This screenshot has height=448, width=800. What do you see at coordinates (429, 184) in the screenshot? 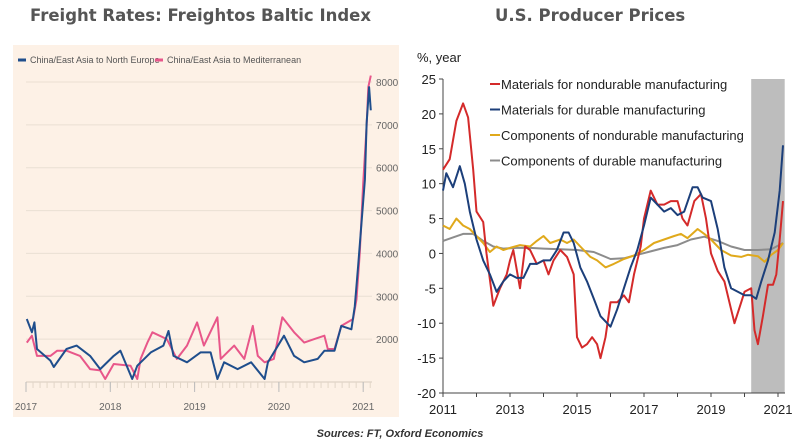
I see `y-tick-label: 10` at bounding box center [429, 184].